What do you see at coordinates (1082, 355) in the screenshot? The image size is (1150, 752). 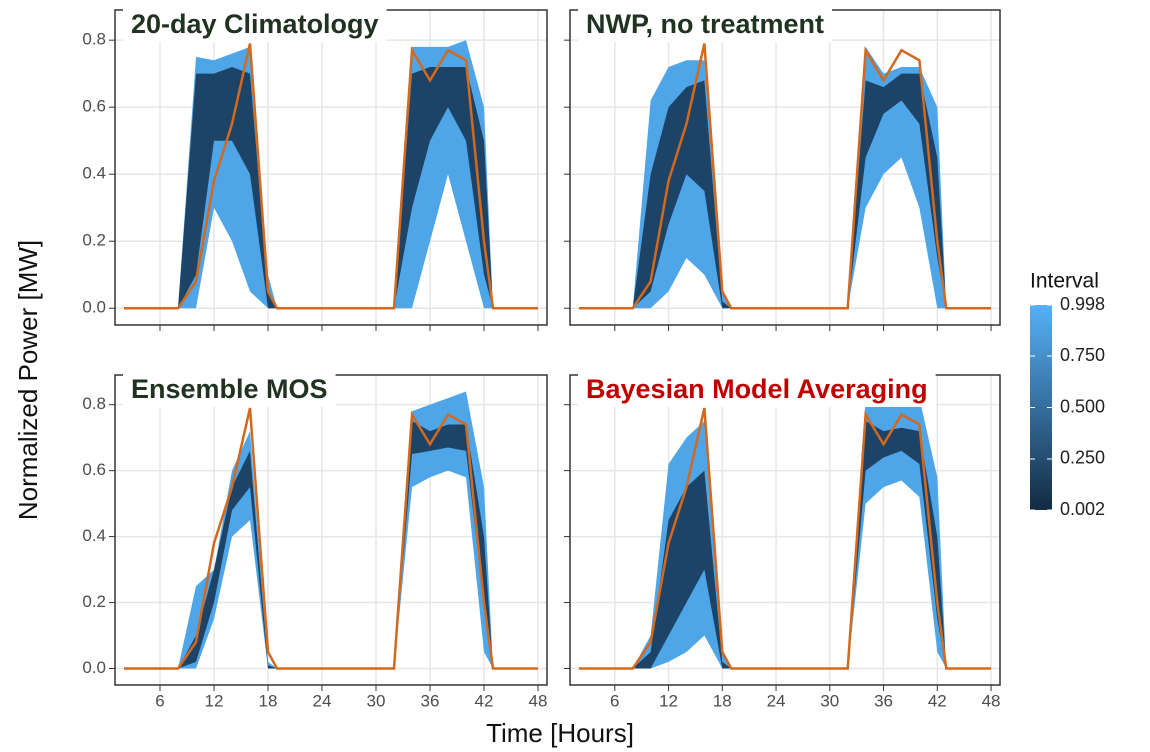 I see `legend-tick-label: 0.750` at bounding box center [1082, 355].